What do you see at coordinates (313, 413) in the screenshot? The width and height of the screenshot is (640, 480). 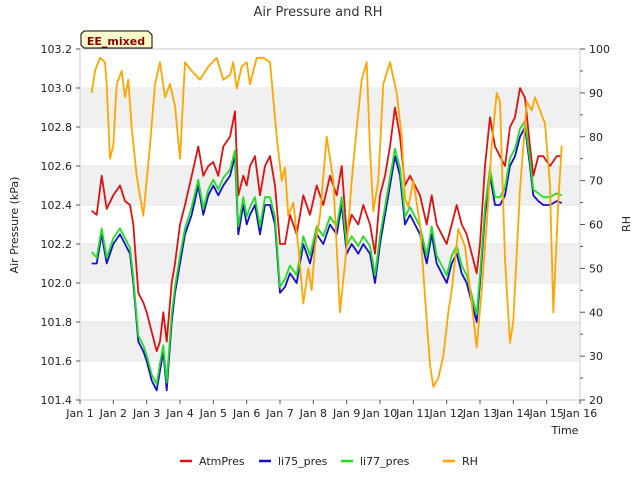 I see `x-tick-label: Jan 8` at bounding box center [313, 413].